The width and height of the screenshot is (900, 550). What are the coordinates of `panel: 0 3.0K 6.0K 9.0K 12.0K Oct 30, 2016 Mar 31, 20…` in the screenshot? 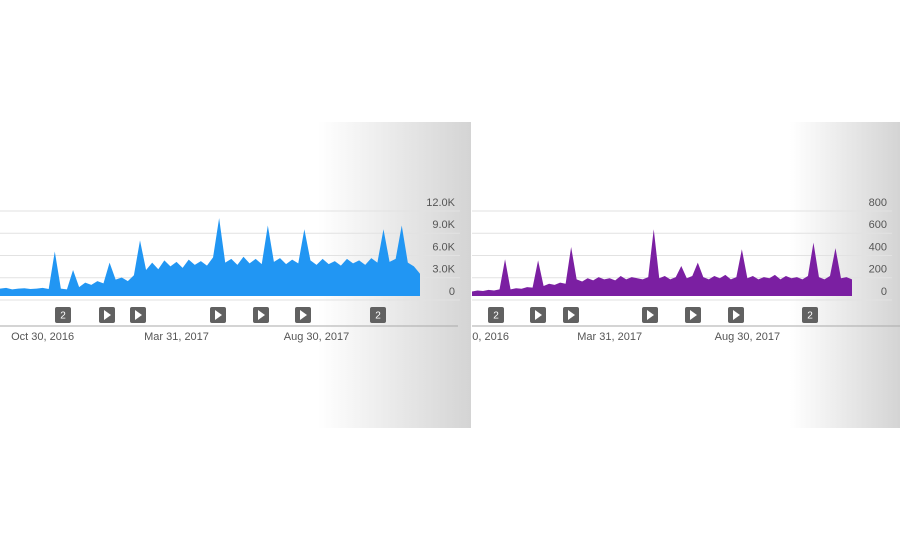 It's located at (230, 270).